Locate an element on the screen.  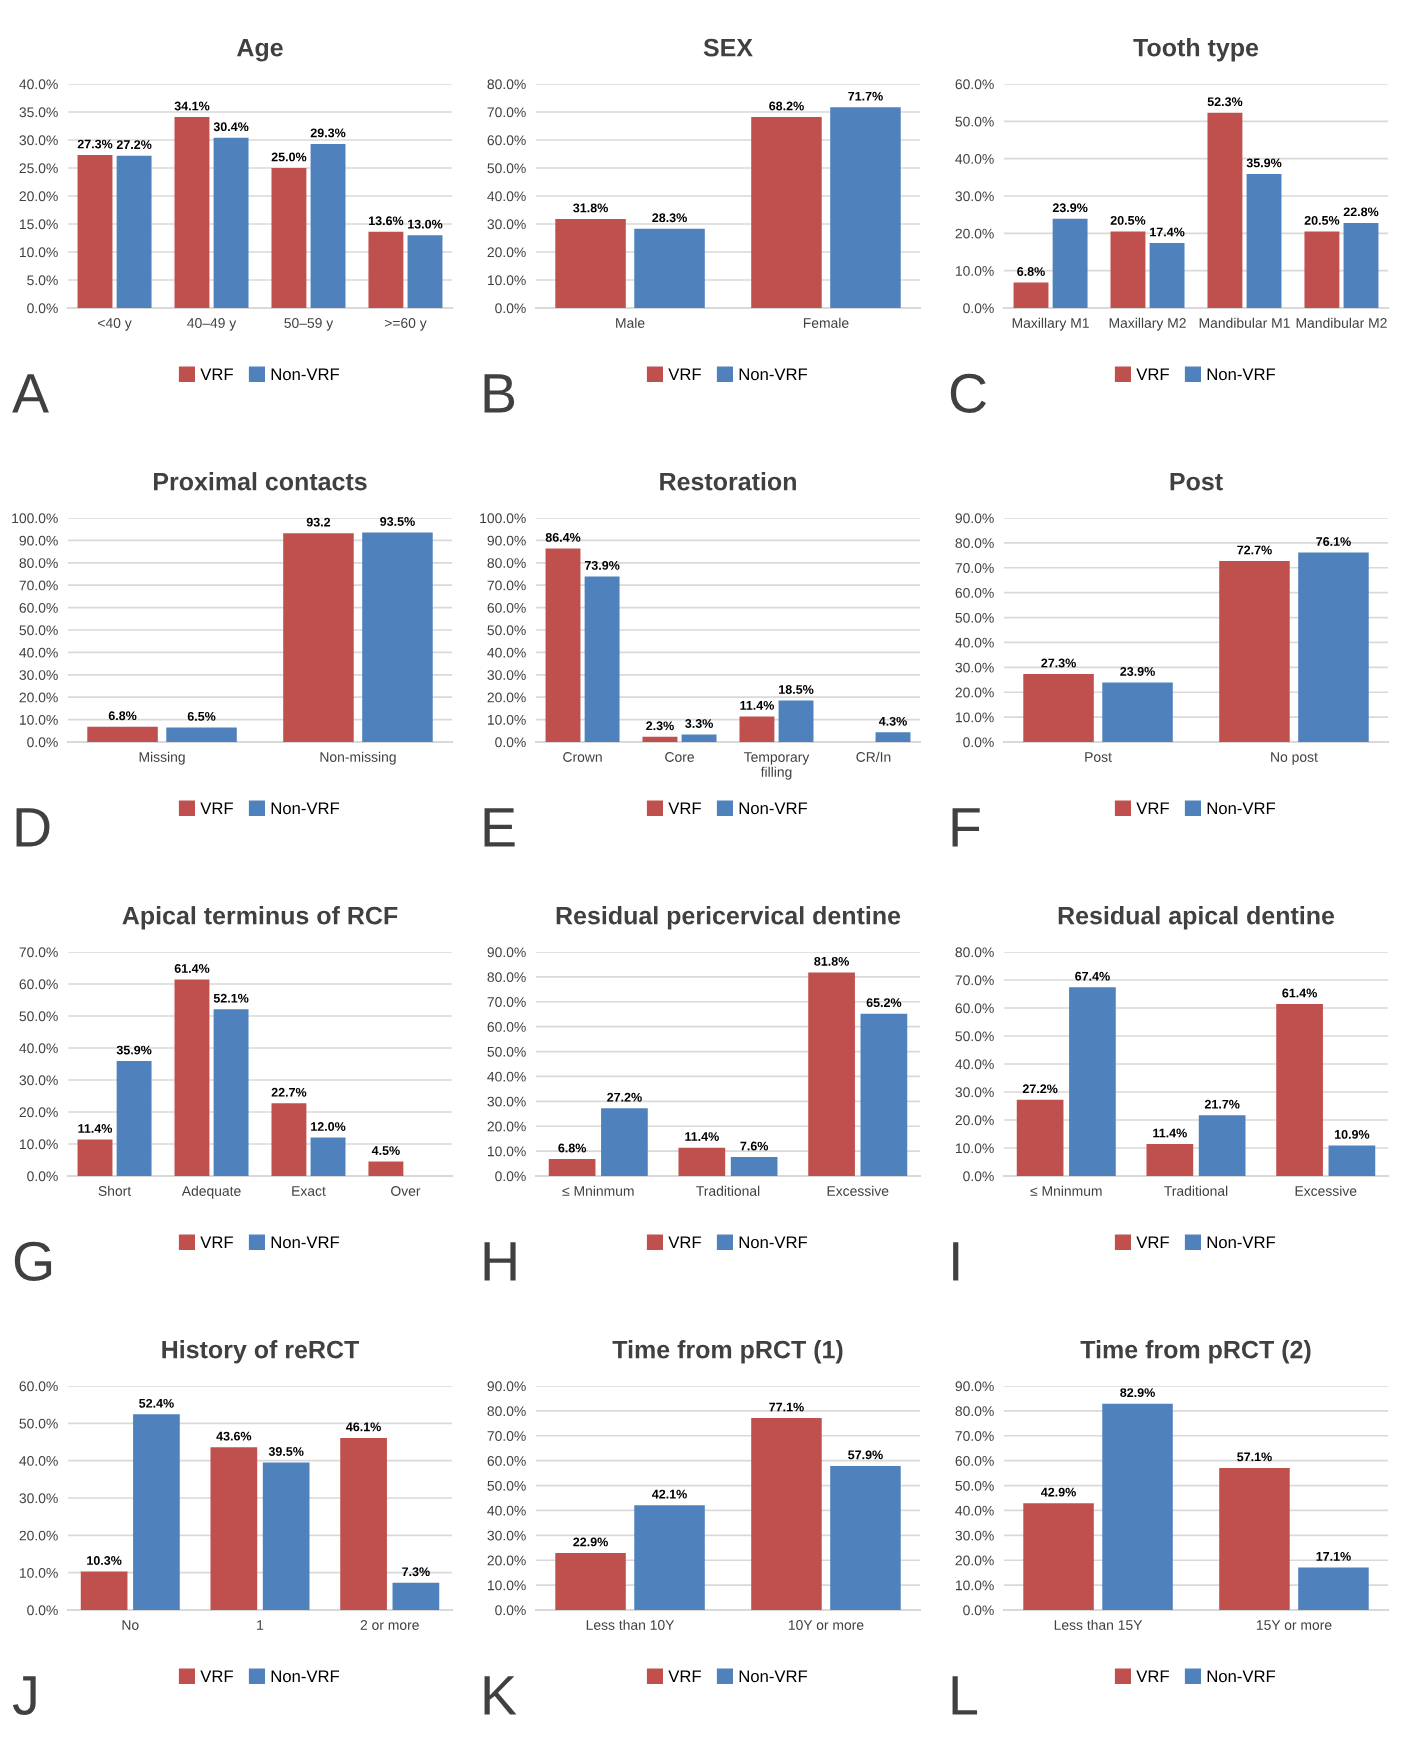
chart-title: Time from pRCT (2) is located at coordinates (1195, 1352).